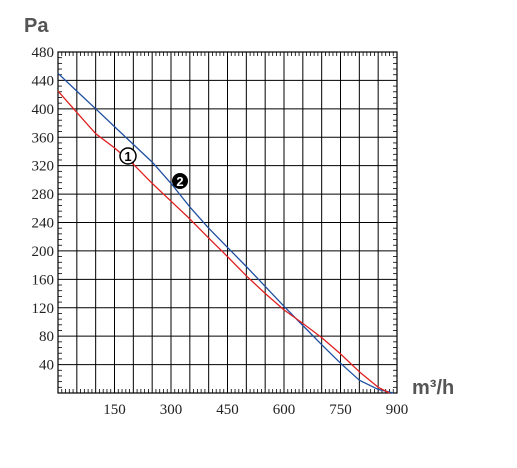 The image size is (517, 468). I want to click on curve-marker-2-circle, so click(180, 181).